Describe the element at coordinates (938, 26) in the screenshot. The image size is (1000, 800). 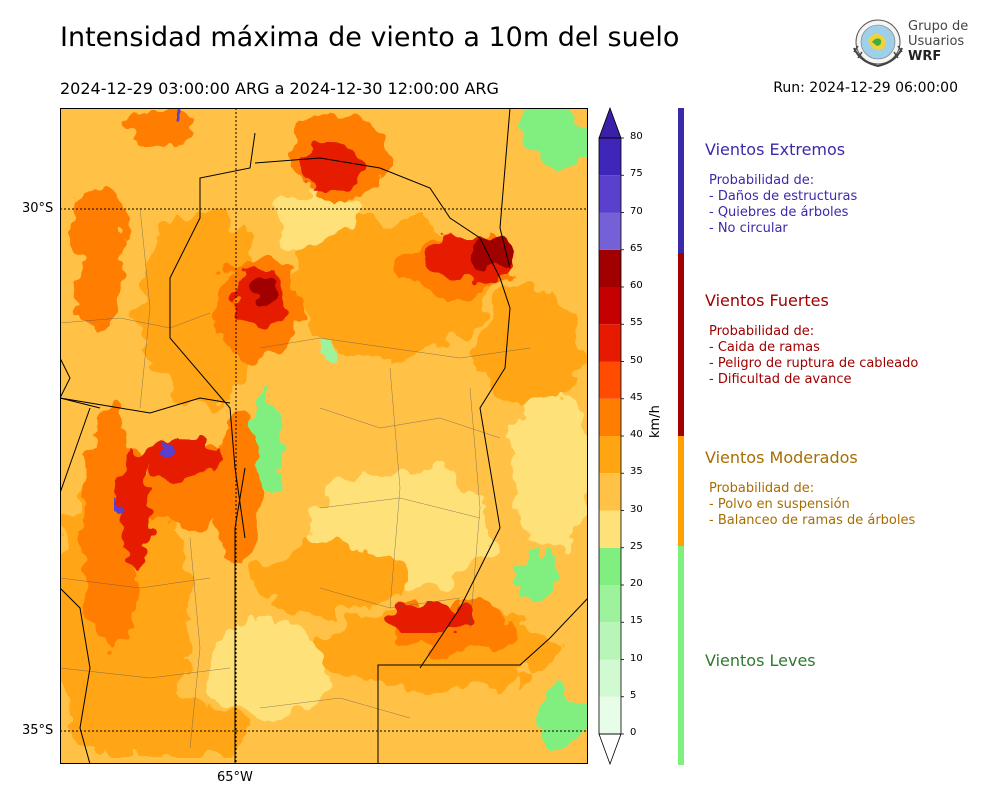
I see `logo-line-1: Grupo de` at that location.